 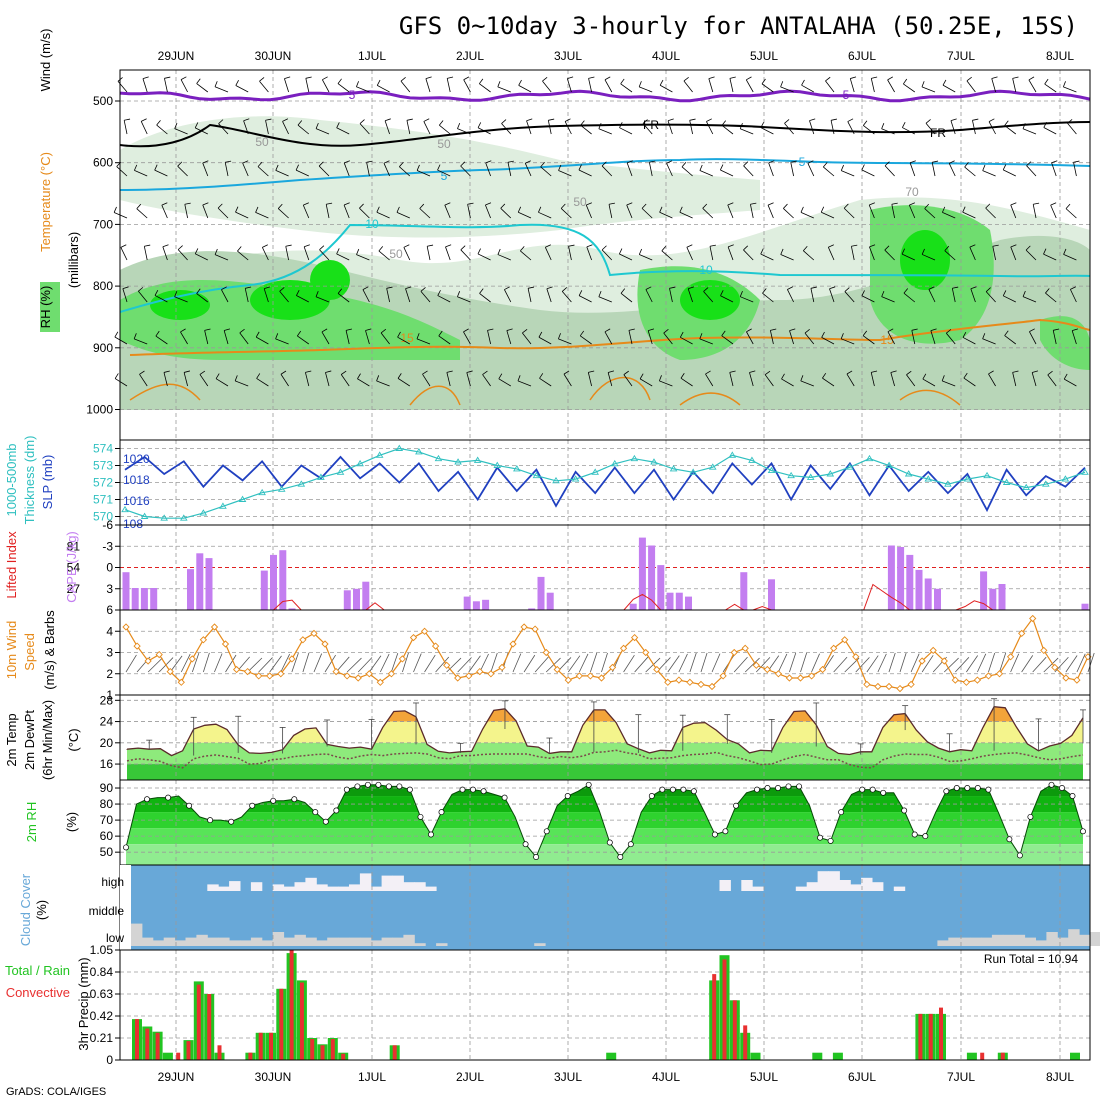 What do you see at coordinates (103, 517) in the screenshot?
I see `tick-label: 570` at bounding box center [103, 517].